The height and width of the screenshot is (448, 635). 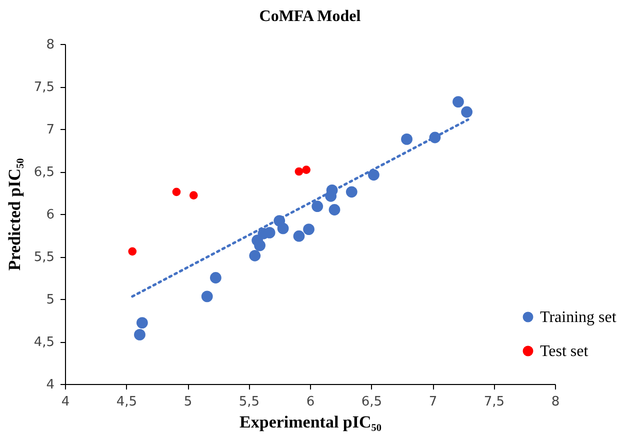 What do you see at coordinates (44, 257) in the screenshot?
I see `y-tick-label: 5,5` at bounding box center [44, 257].